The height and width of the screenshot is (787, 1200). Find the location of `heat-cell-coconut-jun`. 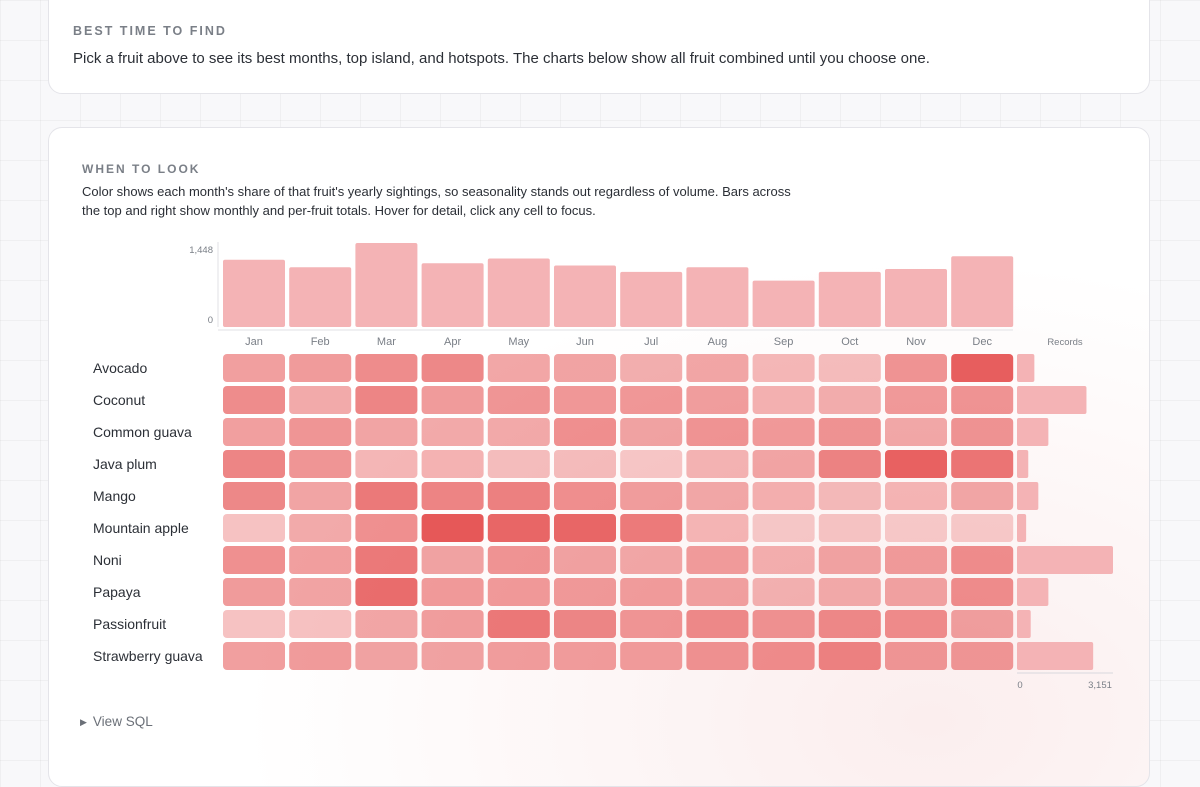

heat-cell-coconut-jun is located at coordinates (585, 400).